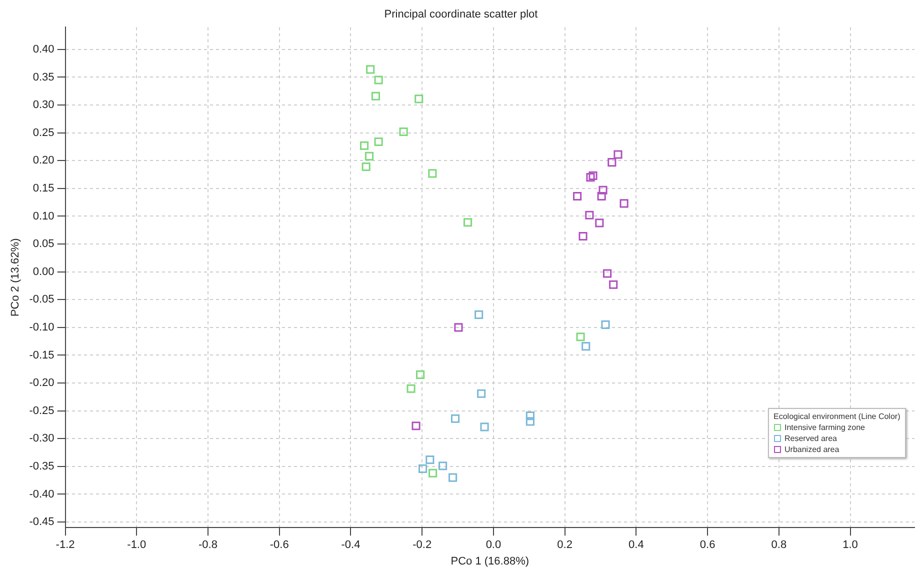 The height and width of the screenshot is (570, 921). Describe the element at coordinates (43, 244) in the screenshot. I see `y-tick-label: 0.05` at that location.